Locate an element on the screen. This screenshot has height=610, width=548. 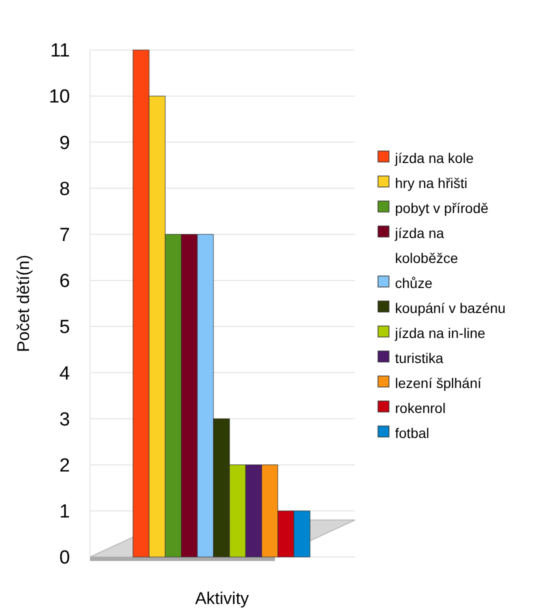
legend-label: turistika is located at coordinates (419, 358).